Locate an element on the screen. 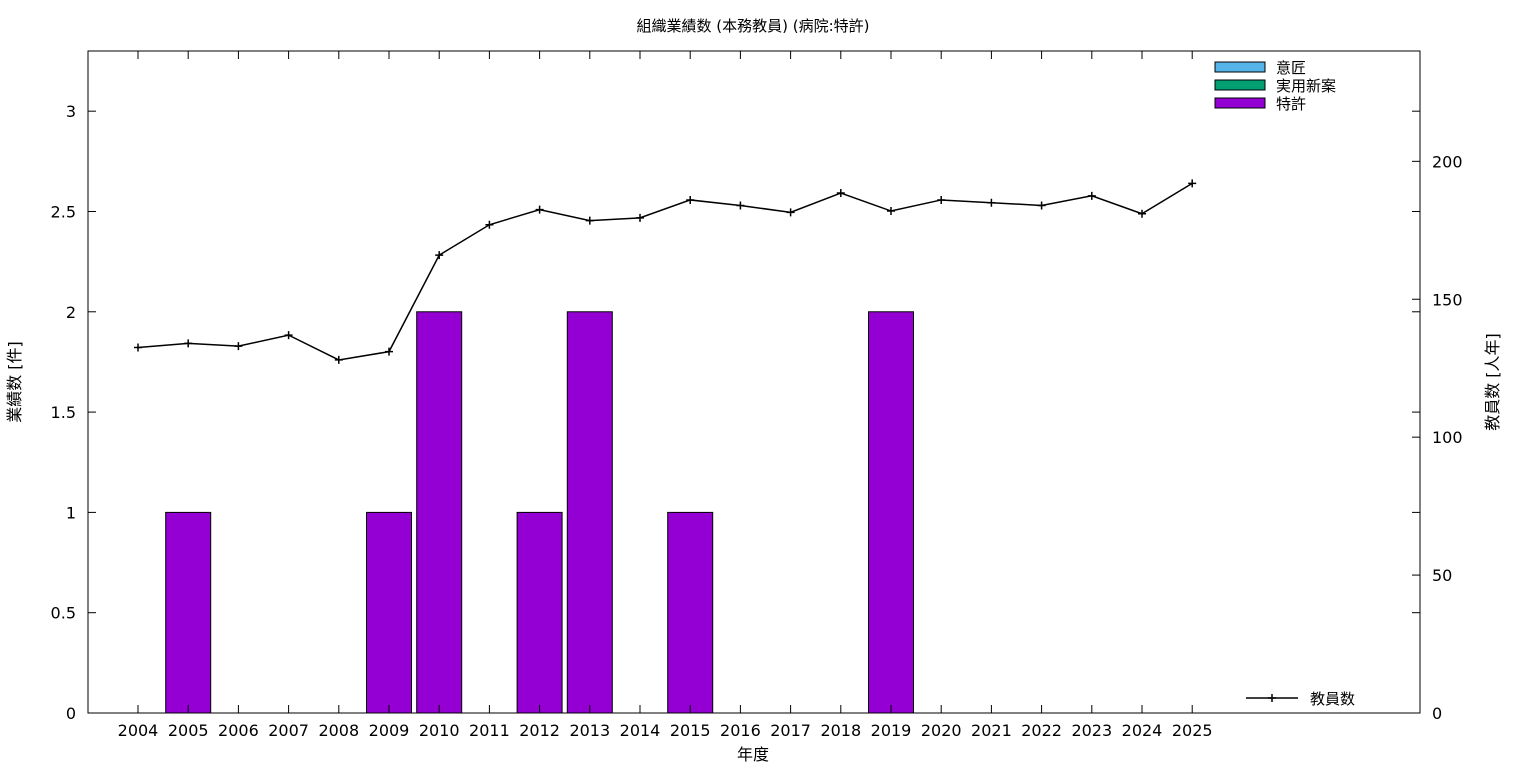 Image resolution: width=1536 pixels, height=772 pixels. x-tick-label: 2015 is located at coordinates (690, 730).